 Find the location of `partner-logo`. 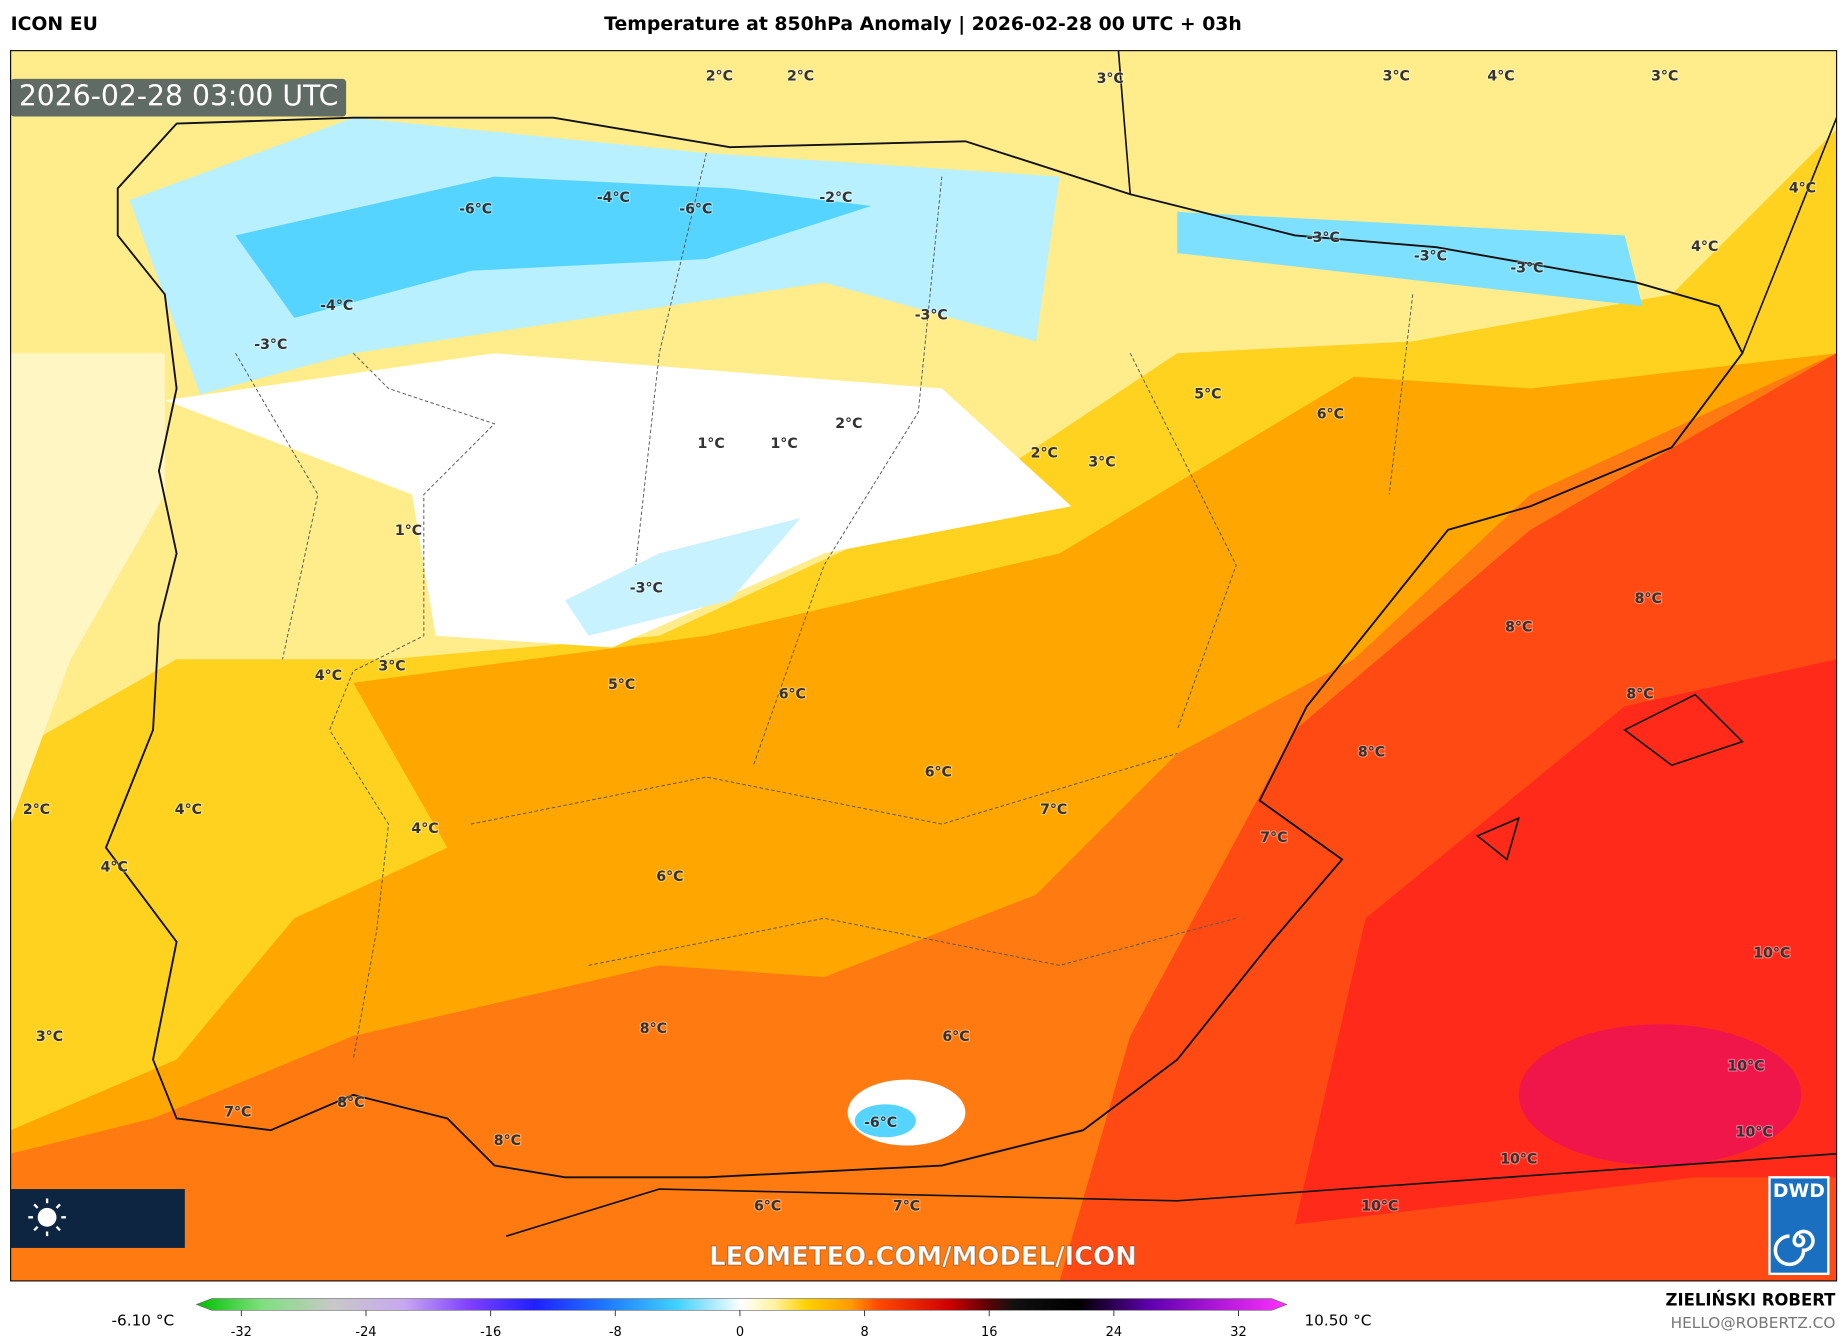

partner-logo is located at coordinates (97, 1218).